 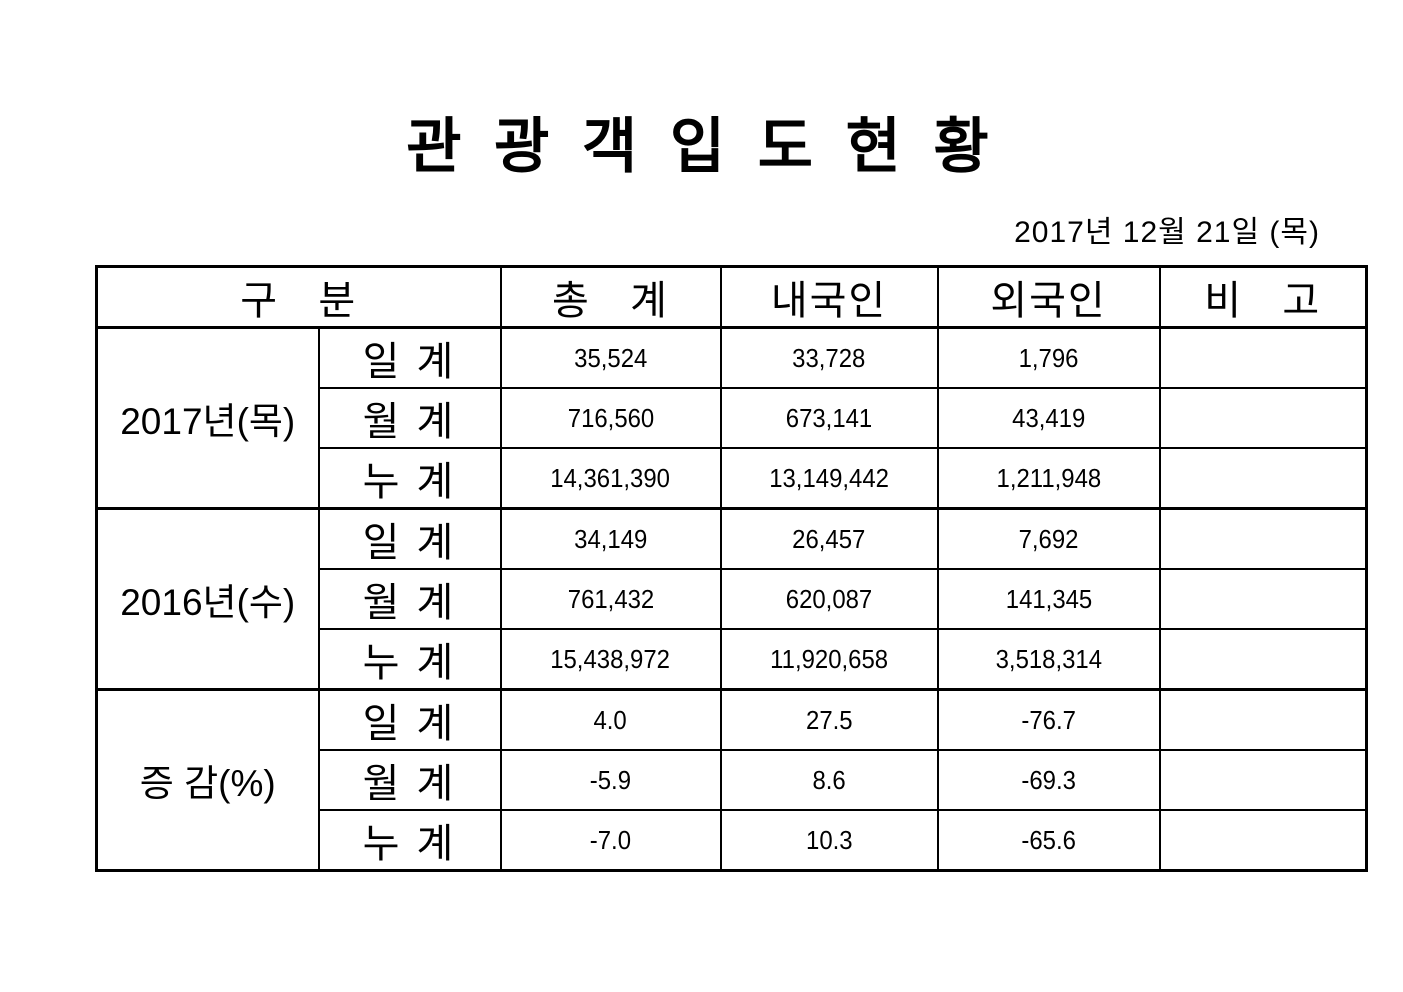 What do you see at coordinates (829, 538) in the screenshot?
I see `cell-domestic: 26,457` at bounding box center [829, 538].